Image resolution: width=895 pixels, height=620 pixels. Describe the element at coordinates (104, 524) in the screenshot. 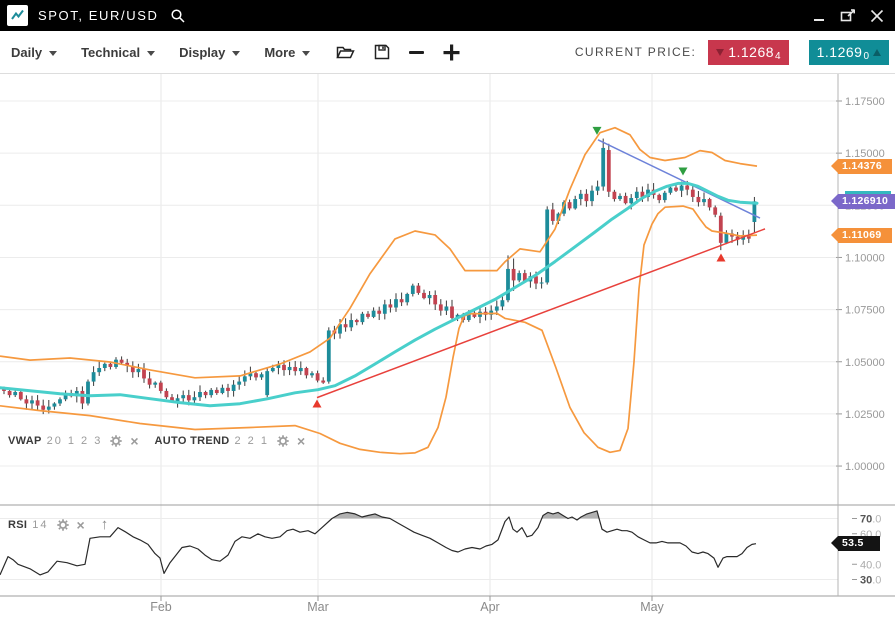

I see `move-panel-up-icon: ↑` at that location.